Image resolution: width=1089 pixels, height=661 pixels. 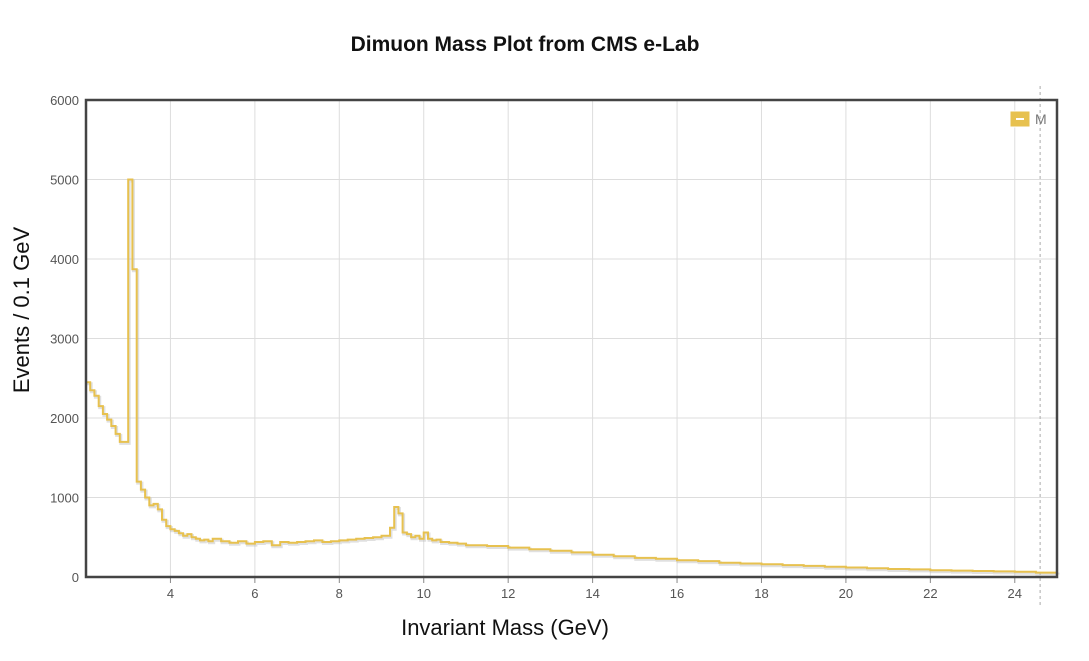 I want to click on x-tick-label: 6, so click(x=254, y=593).